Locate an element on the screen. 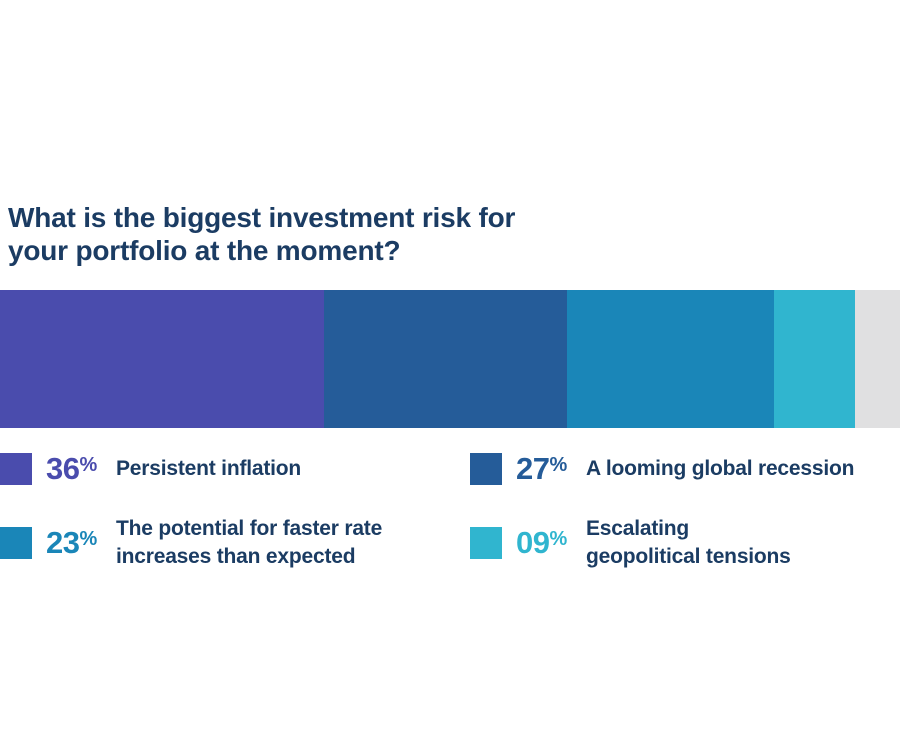  legend-label-line: Persistent inflation is located at coordinates (209, 468).